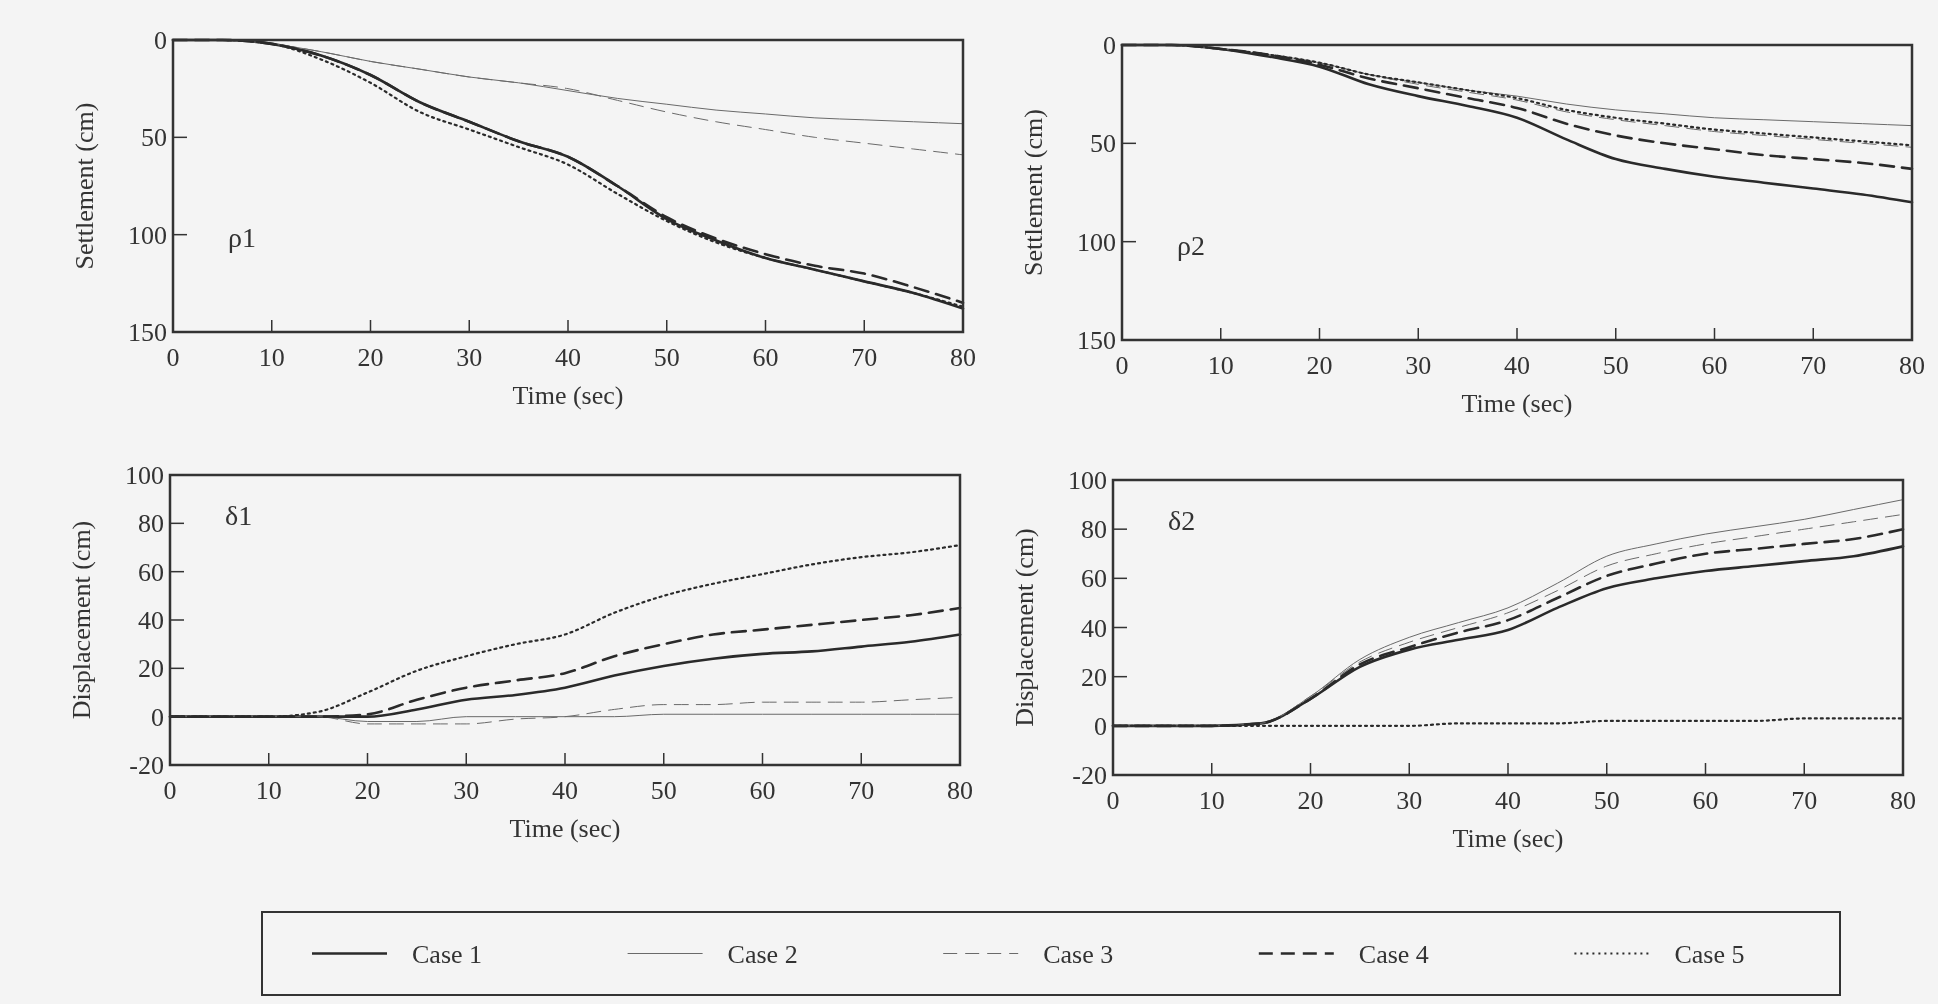 The width and height of the screenshot is (1938, 1004). Describe the element at coordinates (1078, 954) in the screenshot. I see `legend-label: Case 3` at that location.